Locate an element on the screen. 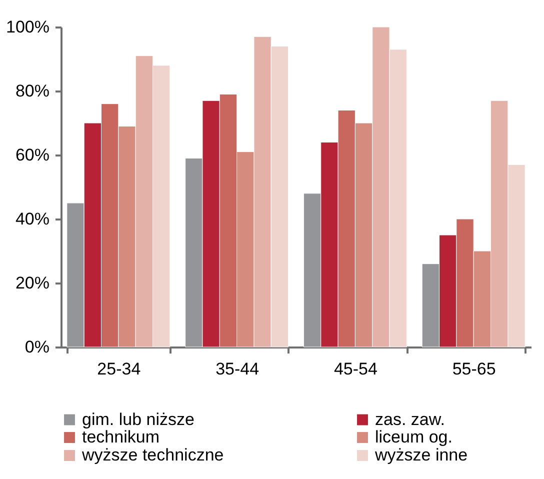 The height and width of the screenshot is (479, 544). legend-label: zas. zaw. is located at coordinates (410, 419).